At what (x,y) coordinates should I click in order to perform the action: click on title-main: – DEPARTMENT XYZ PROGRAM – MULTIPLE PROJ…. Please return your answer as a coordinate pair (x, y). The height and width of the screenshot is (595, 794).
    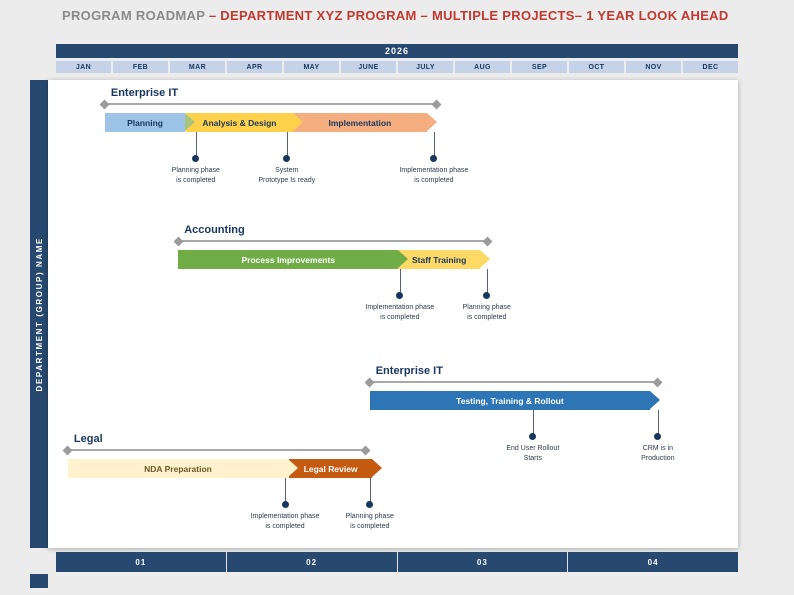
    Looking at the image, I should click on (468, 15).